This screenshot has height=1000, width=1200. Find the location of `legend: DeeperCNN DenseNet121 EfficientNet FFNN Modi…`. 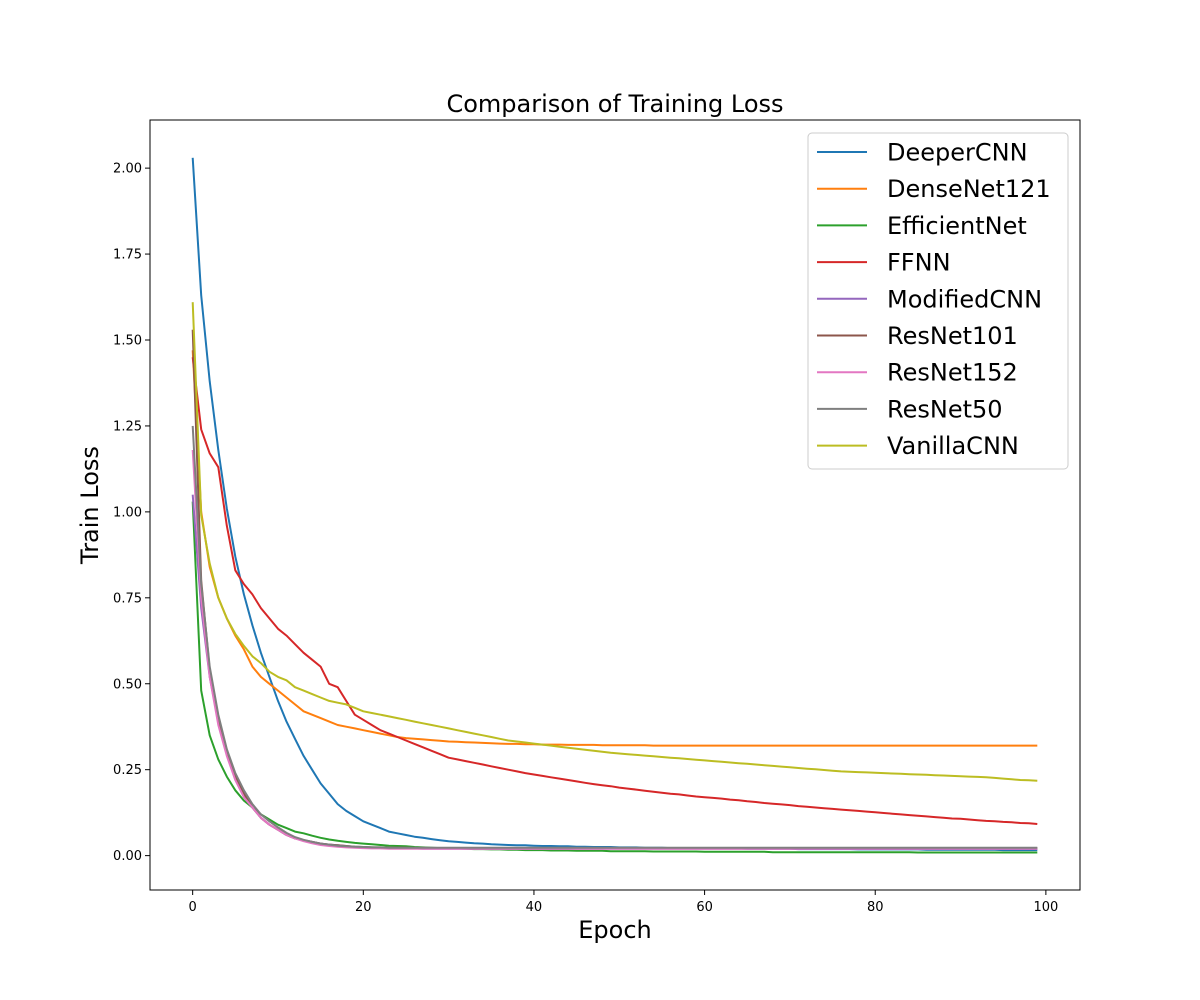

legend: DeeperCNN DenseNet121 EfficientNet FFNN Modi… is located at coordinates (938, 301).